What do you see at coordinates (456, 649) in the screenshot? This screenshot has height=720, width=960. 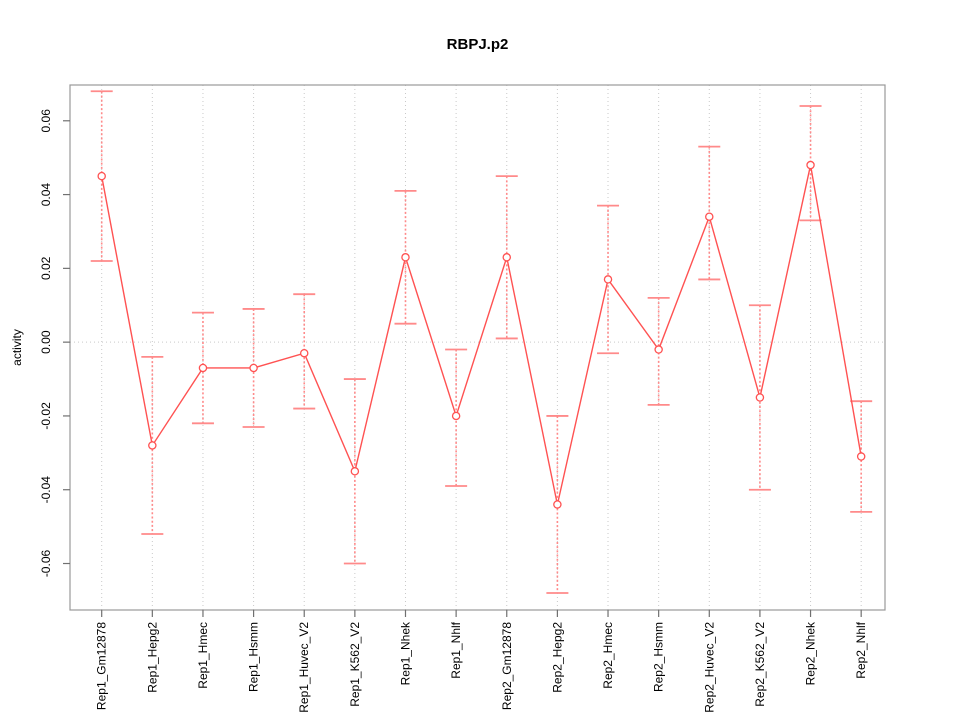 I see `x-tick-label: Rep1_Nhlf` at bounding box center [456, 649].